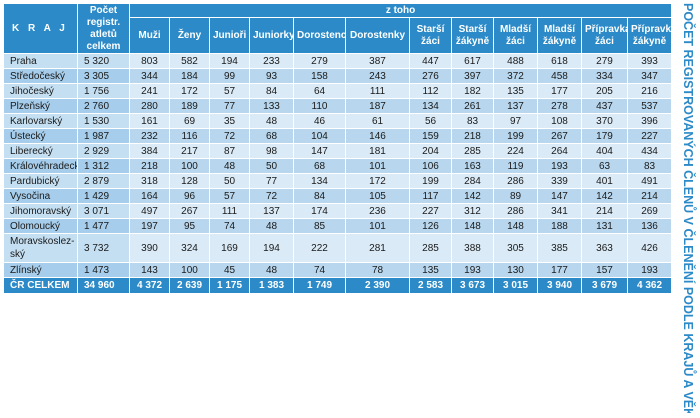 The image size is (700, 418). Describe the element at coordinates (559, 211) in the screenshot. I see `table-cell: 341` at that location.